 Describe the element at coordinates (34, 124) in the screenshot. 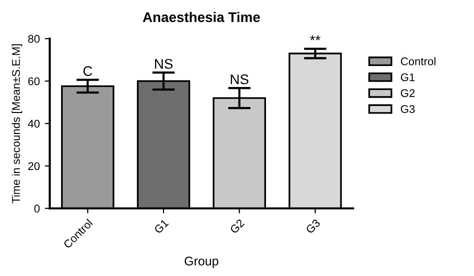

I see `y-tick-label: 40` at that location.